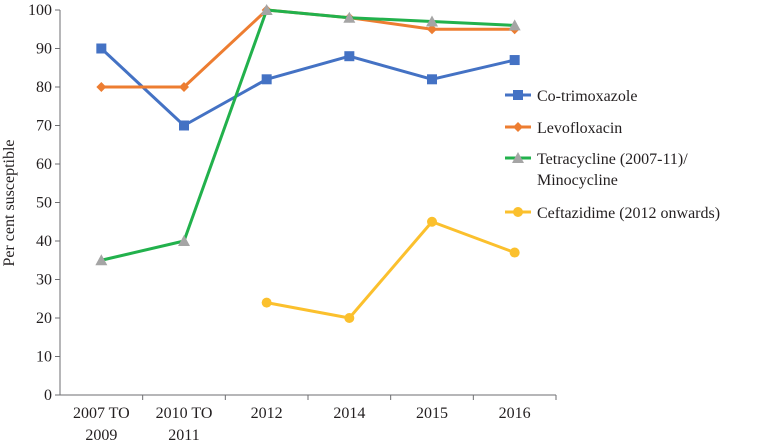 This screenshot has height=445, width=759. What do you see at coordinates (44, 126) in the screenshot?
I see `y-tick-label: 70` at bounding box center [44, 126].